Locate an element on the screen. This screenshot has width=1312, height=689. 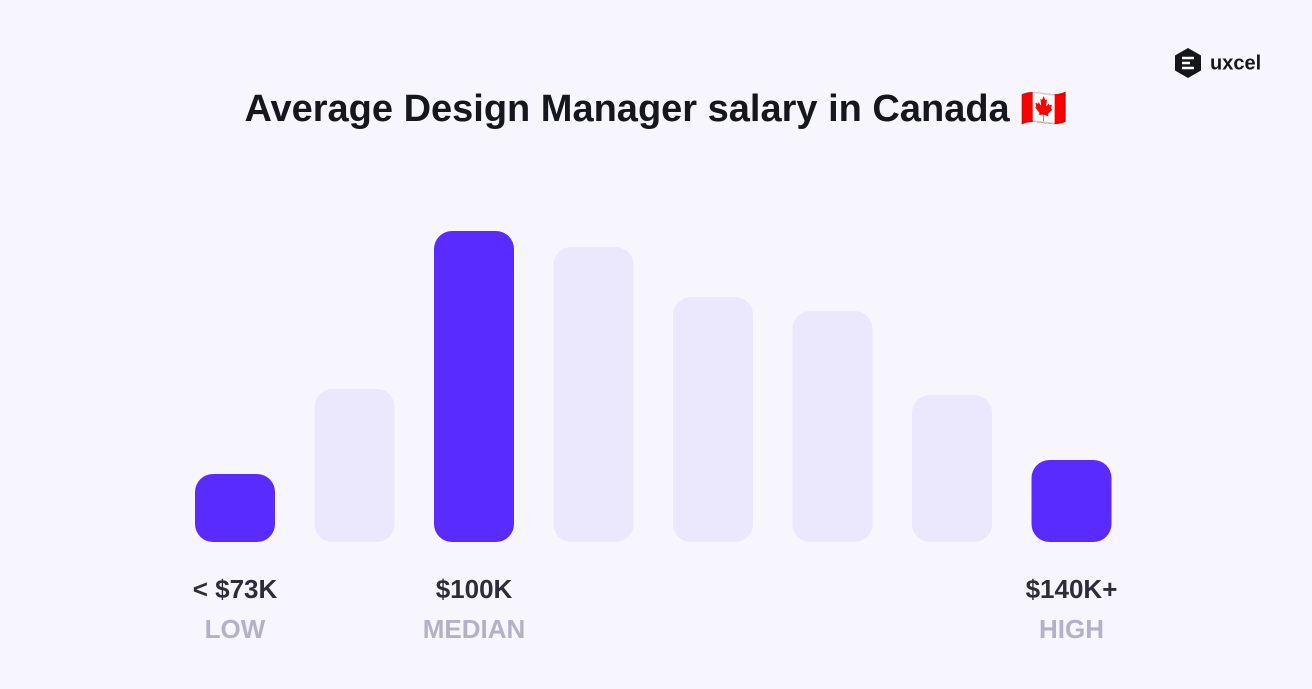
brand-name: uxcel is located at coordinates (1235, 63).